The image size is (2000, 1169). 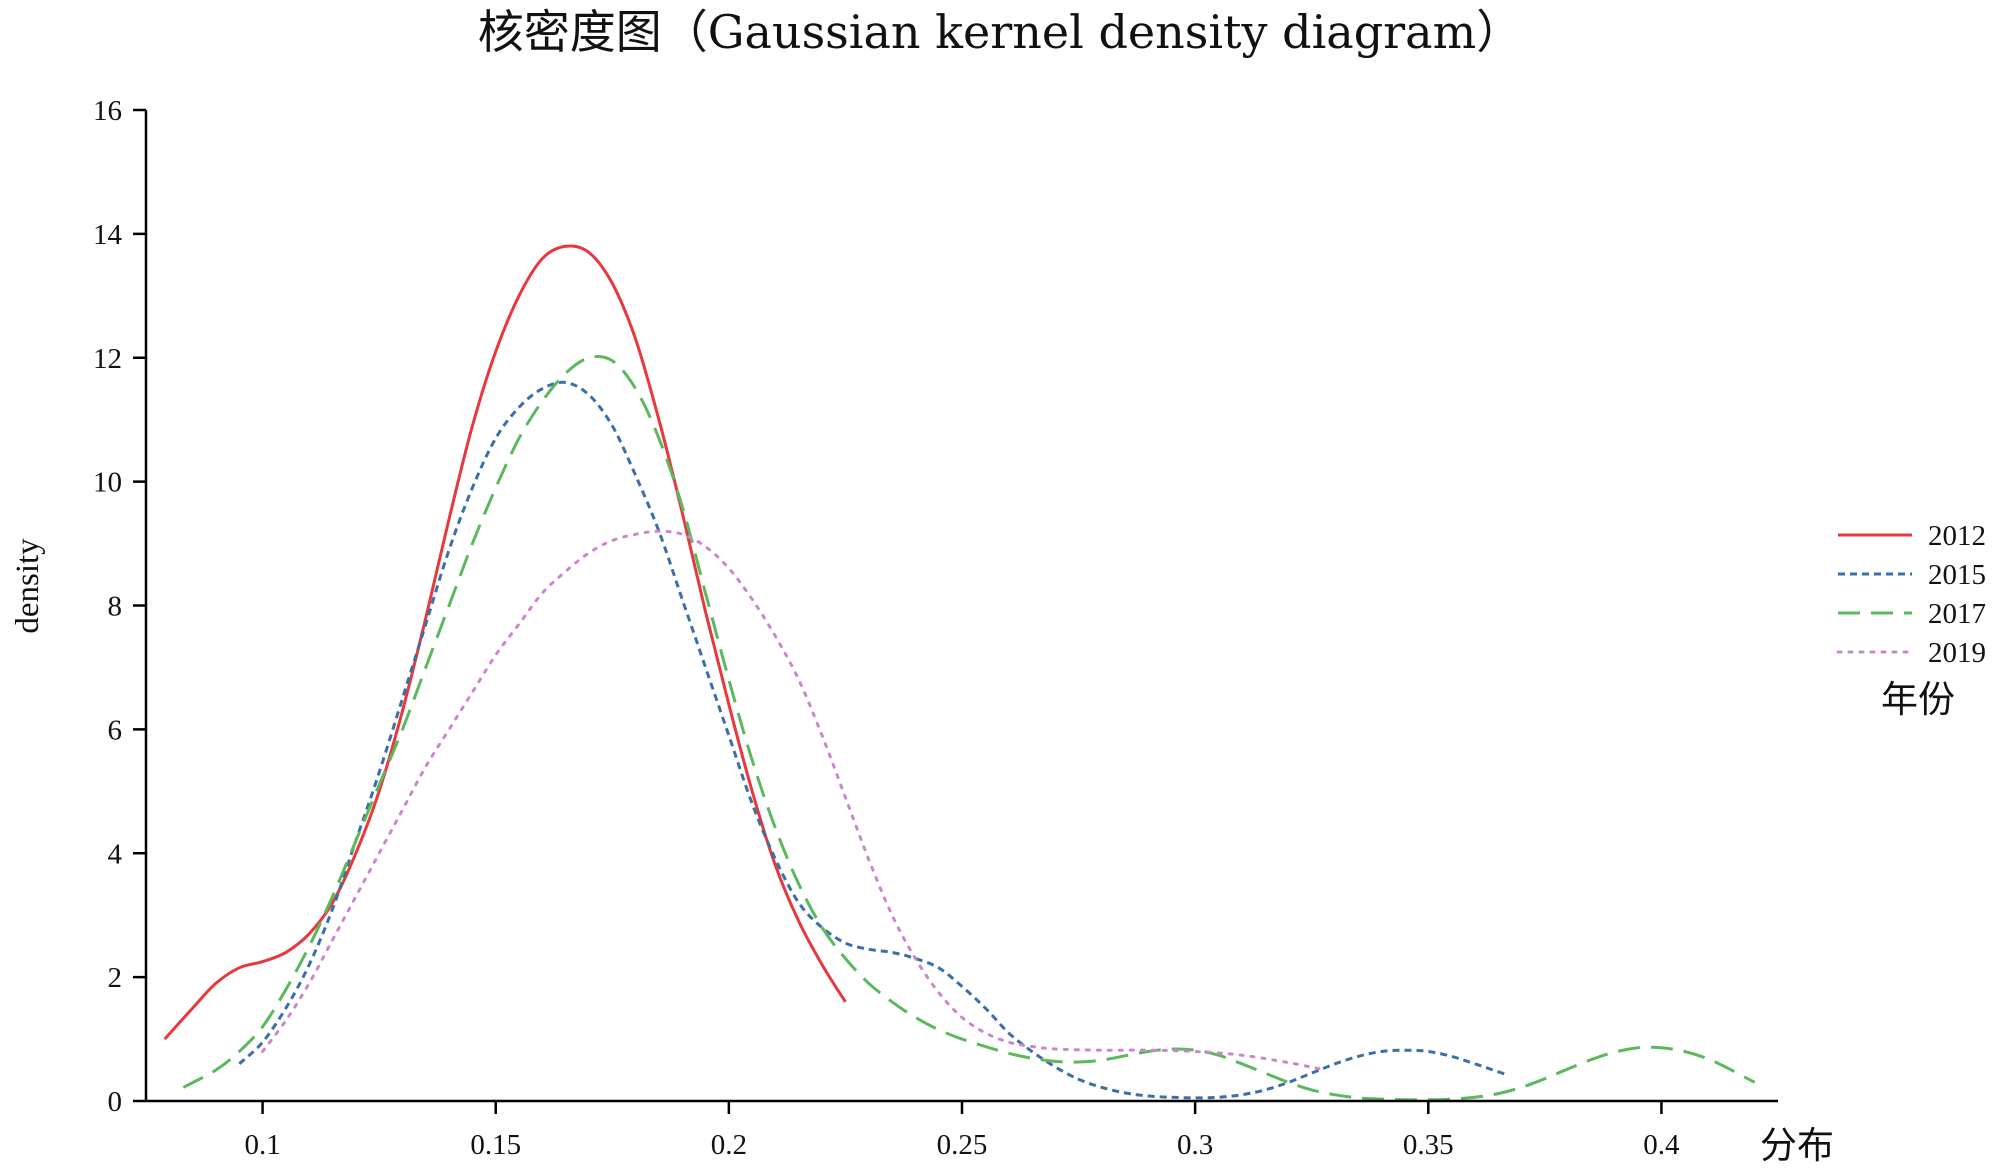 I want to click on y-tick-label: 2, so click(x=115, y=978).